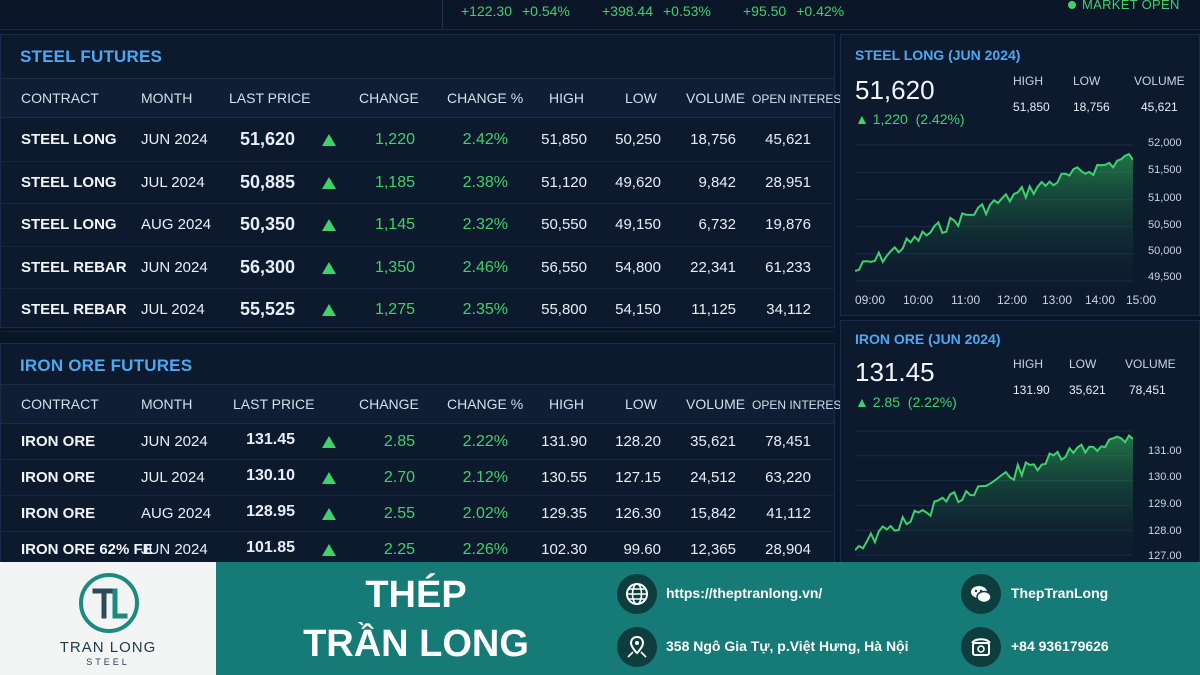 This screenshot has width=1200, height=675. What do you see at coordinates (394, 182) in the screenshot?
I see `cell-change: 1,185` at bounding box center [394, 182].